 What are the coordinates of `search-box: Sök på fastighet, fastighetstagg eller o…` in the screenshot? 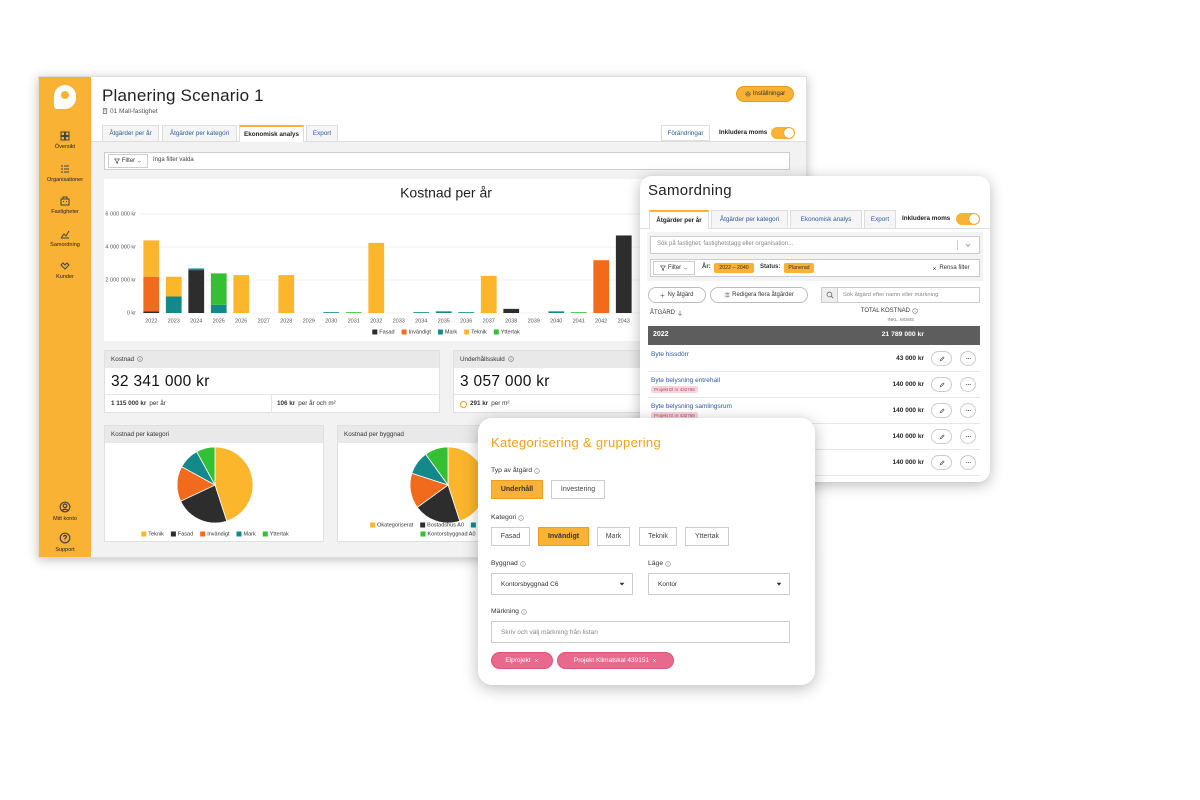 It's located at (815, 245).